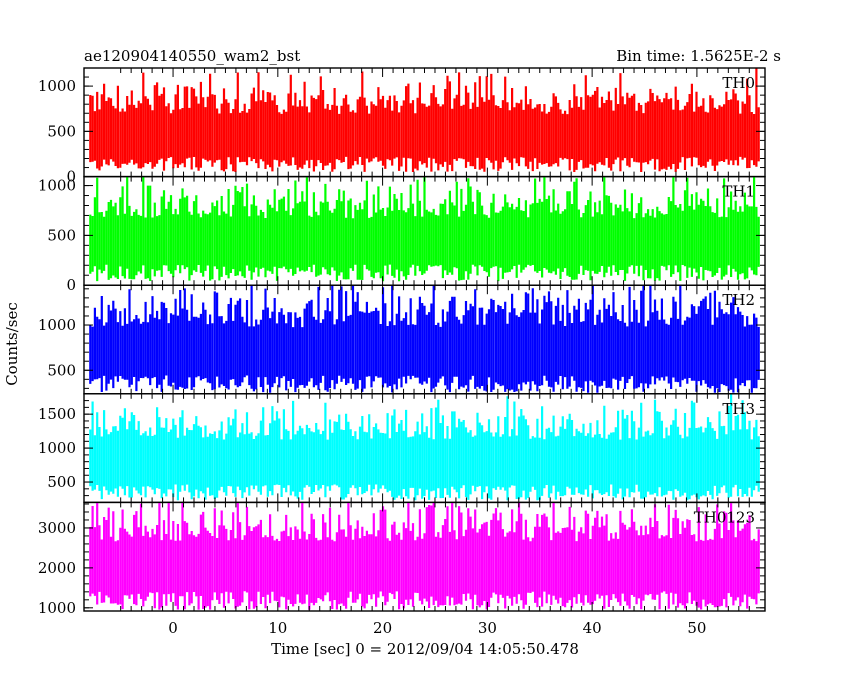  I want to click on panel-label-th2: TH2, so click(738, 300).